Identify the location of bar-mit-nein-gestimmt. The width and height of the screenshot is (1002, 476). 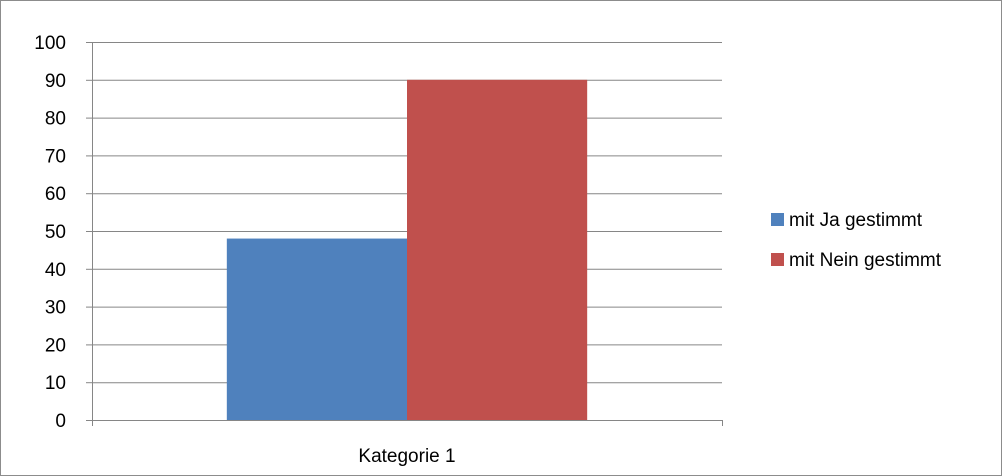
(497, 250).